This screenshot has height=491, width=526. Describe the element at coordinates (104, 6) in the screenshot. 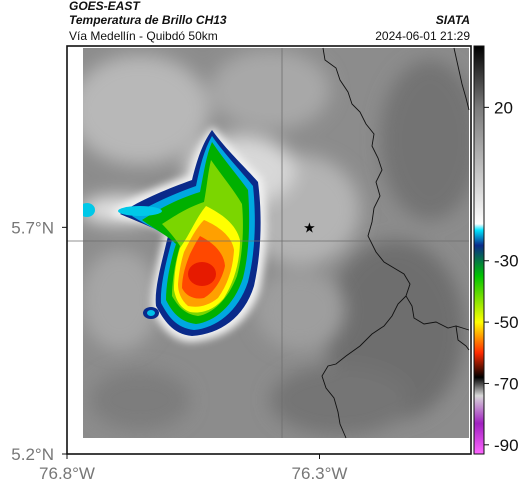

I see `header-title: GOES-EAST` at that location.